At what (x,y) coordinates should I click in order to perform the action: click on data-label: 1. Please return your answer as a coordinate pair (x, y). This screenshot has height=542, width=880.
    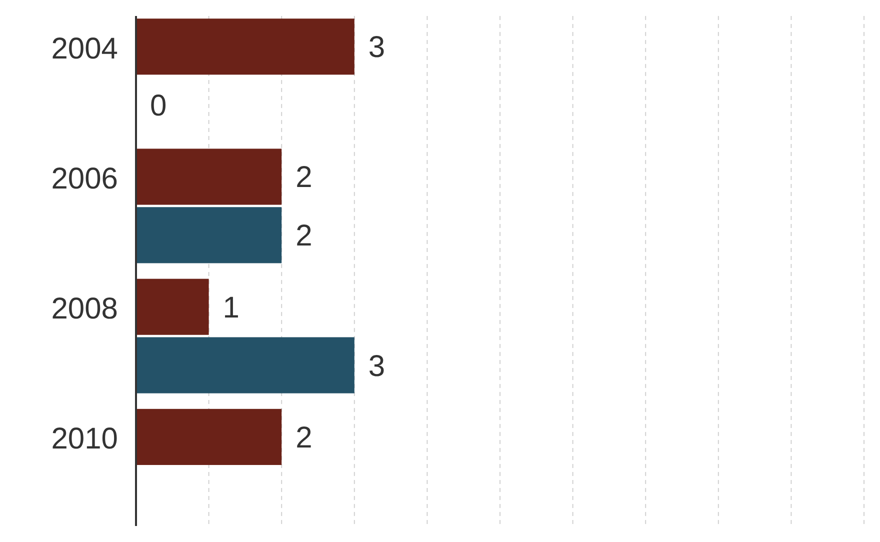
    Looking at the image, I should click on (231, 307).